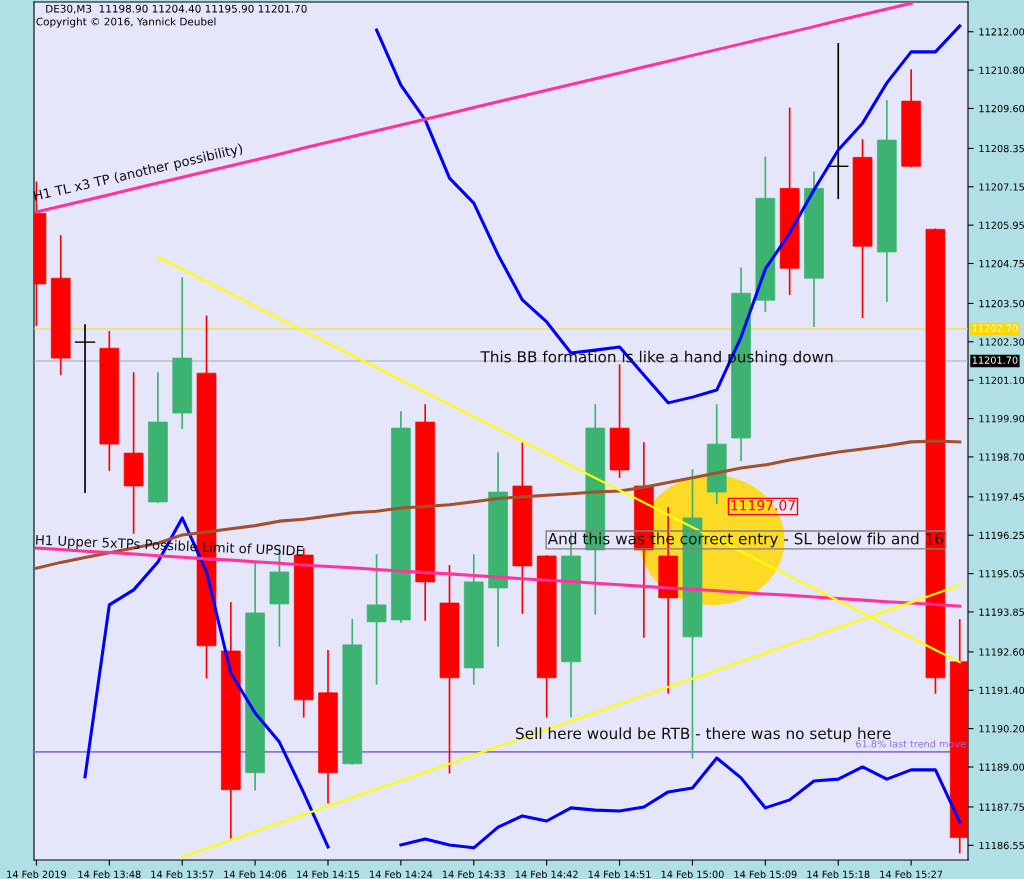 This screenshot has height=879, width=1024. I want to click on x-tick-label: 14 Feb 14:24, so click(401, 874).